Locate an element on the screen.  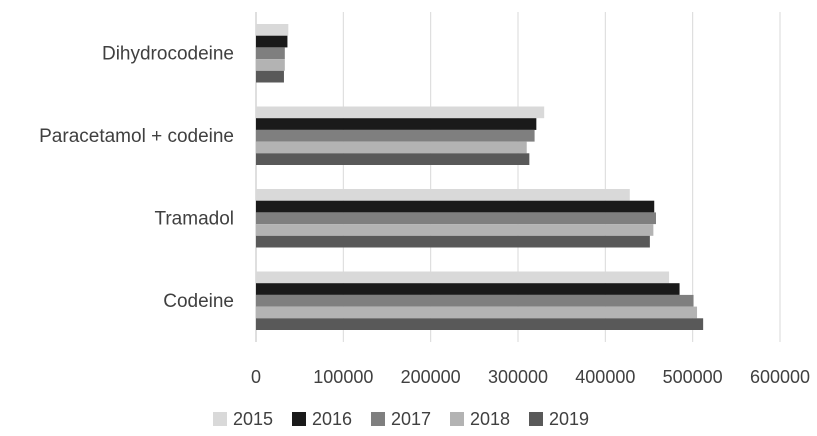
x-tick-label: 600000 is located at coordinates (780, 377).